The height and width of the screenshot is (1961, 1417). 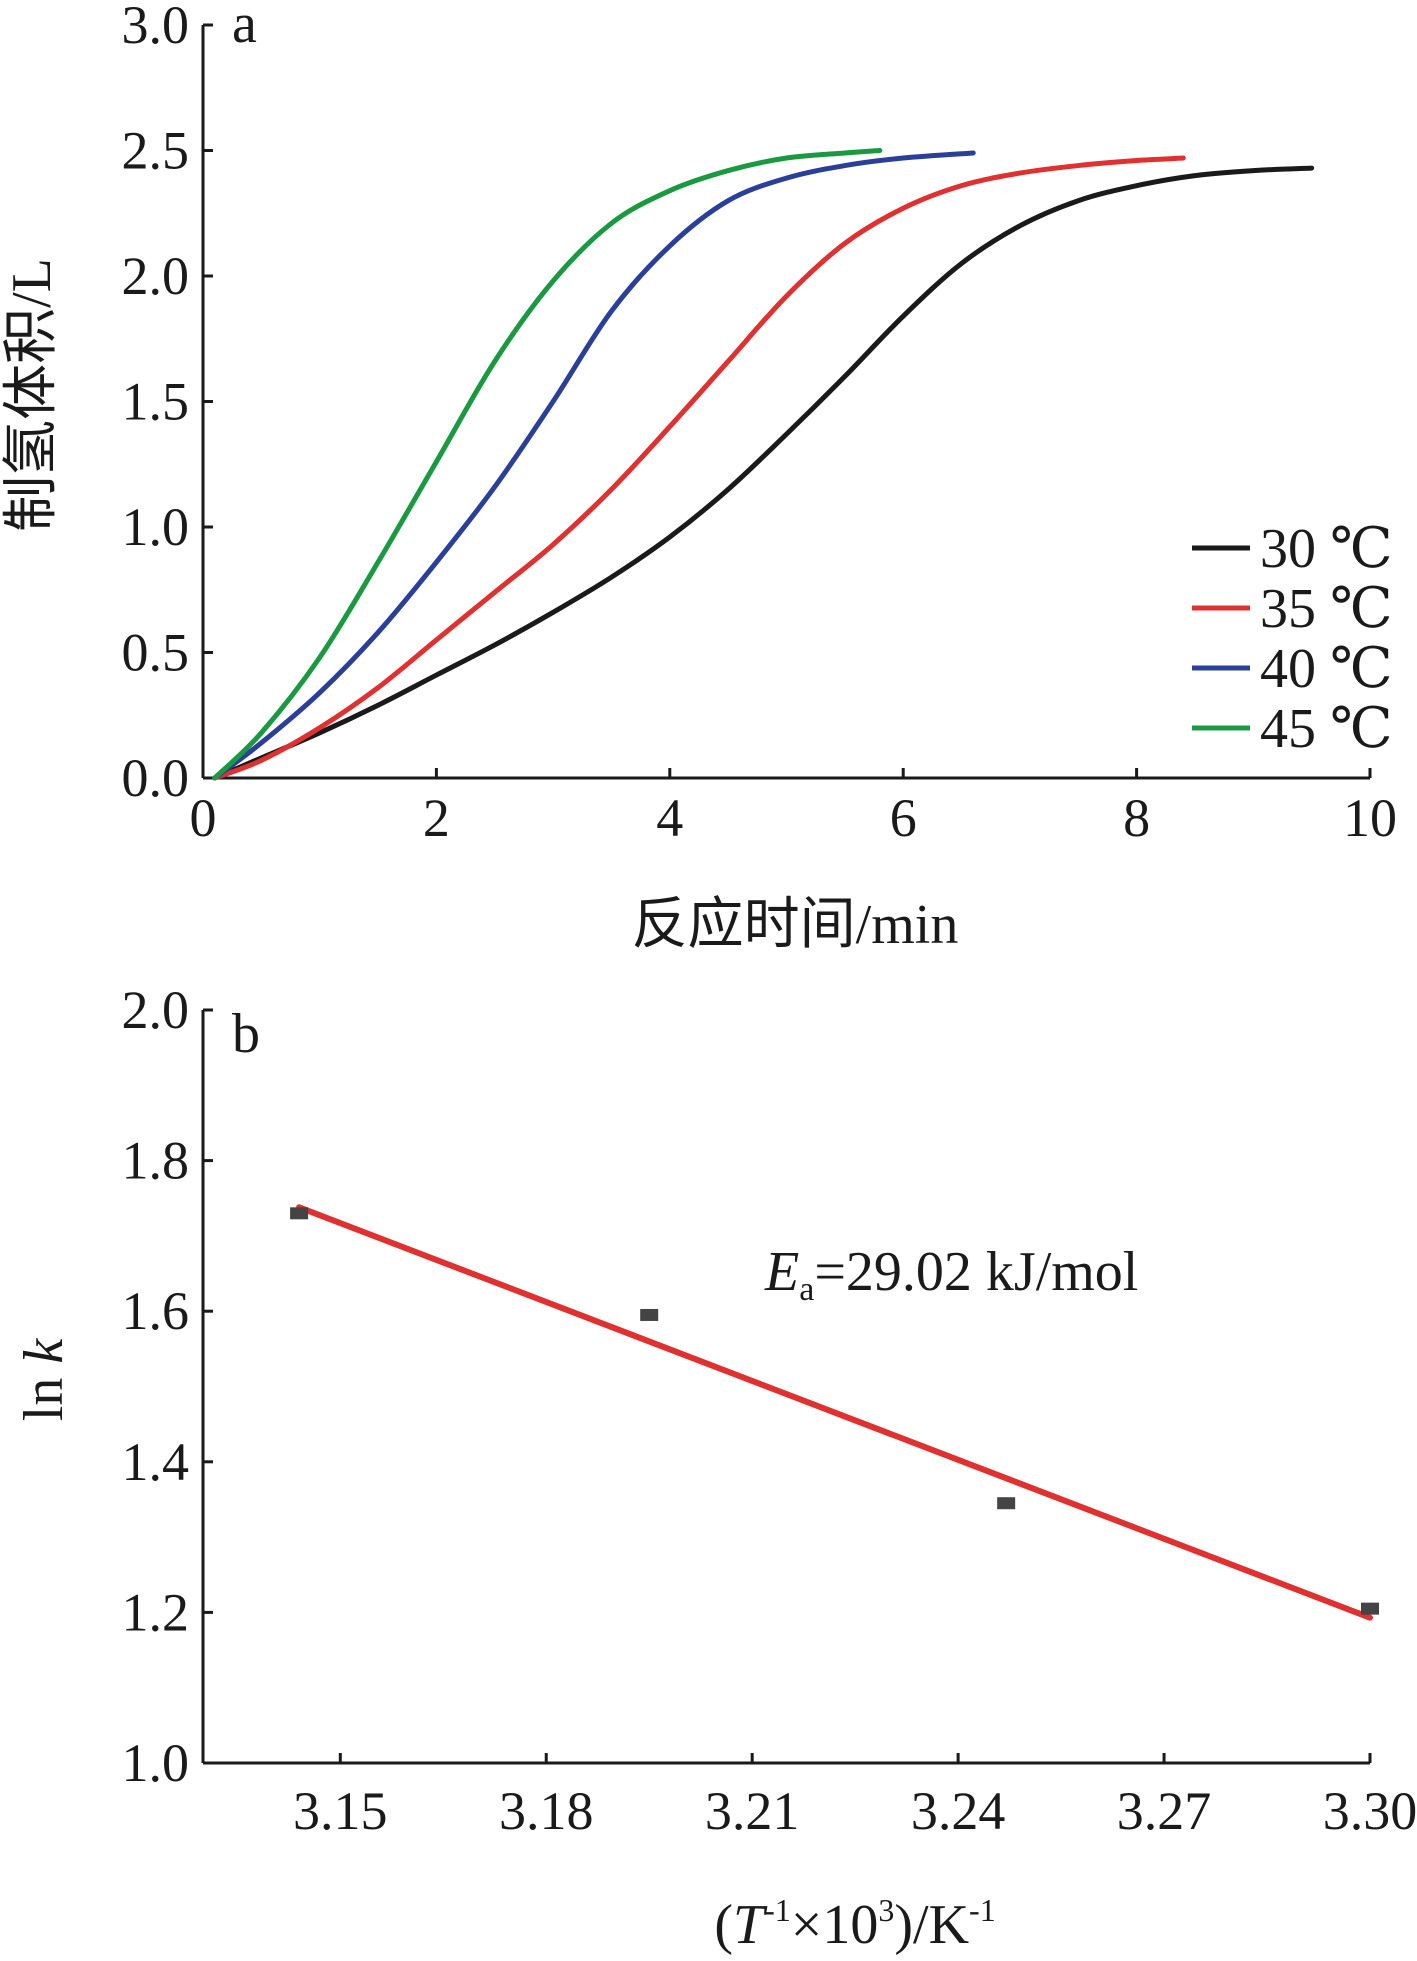 I want to click on legend-label-1: 30 ℃, so click(x=1326, y=549).